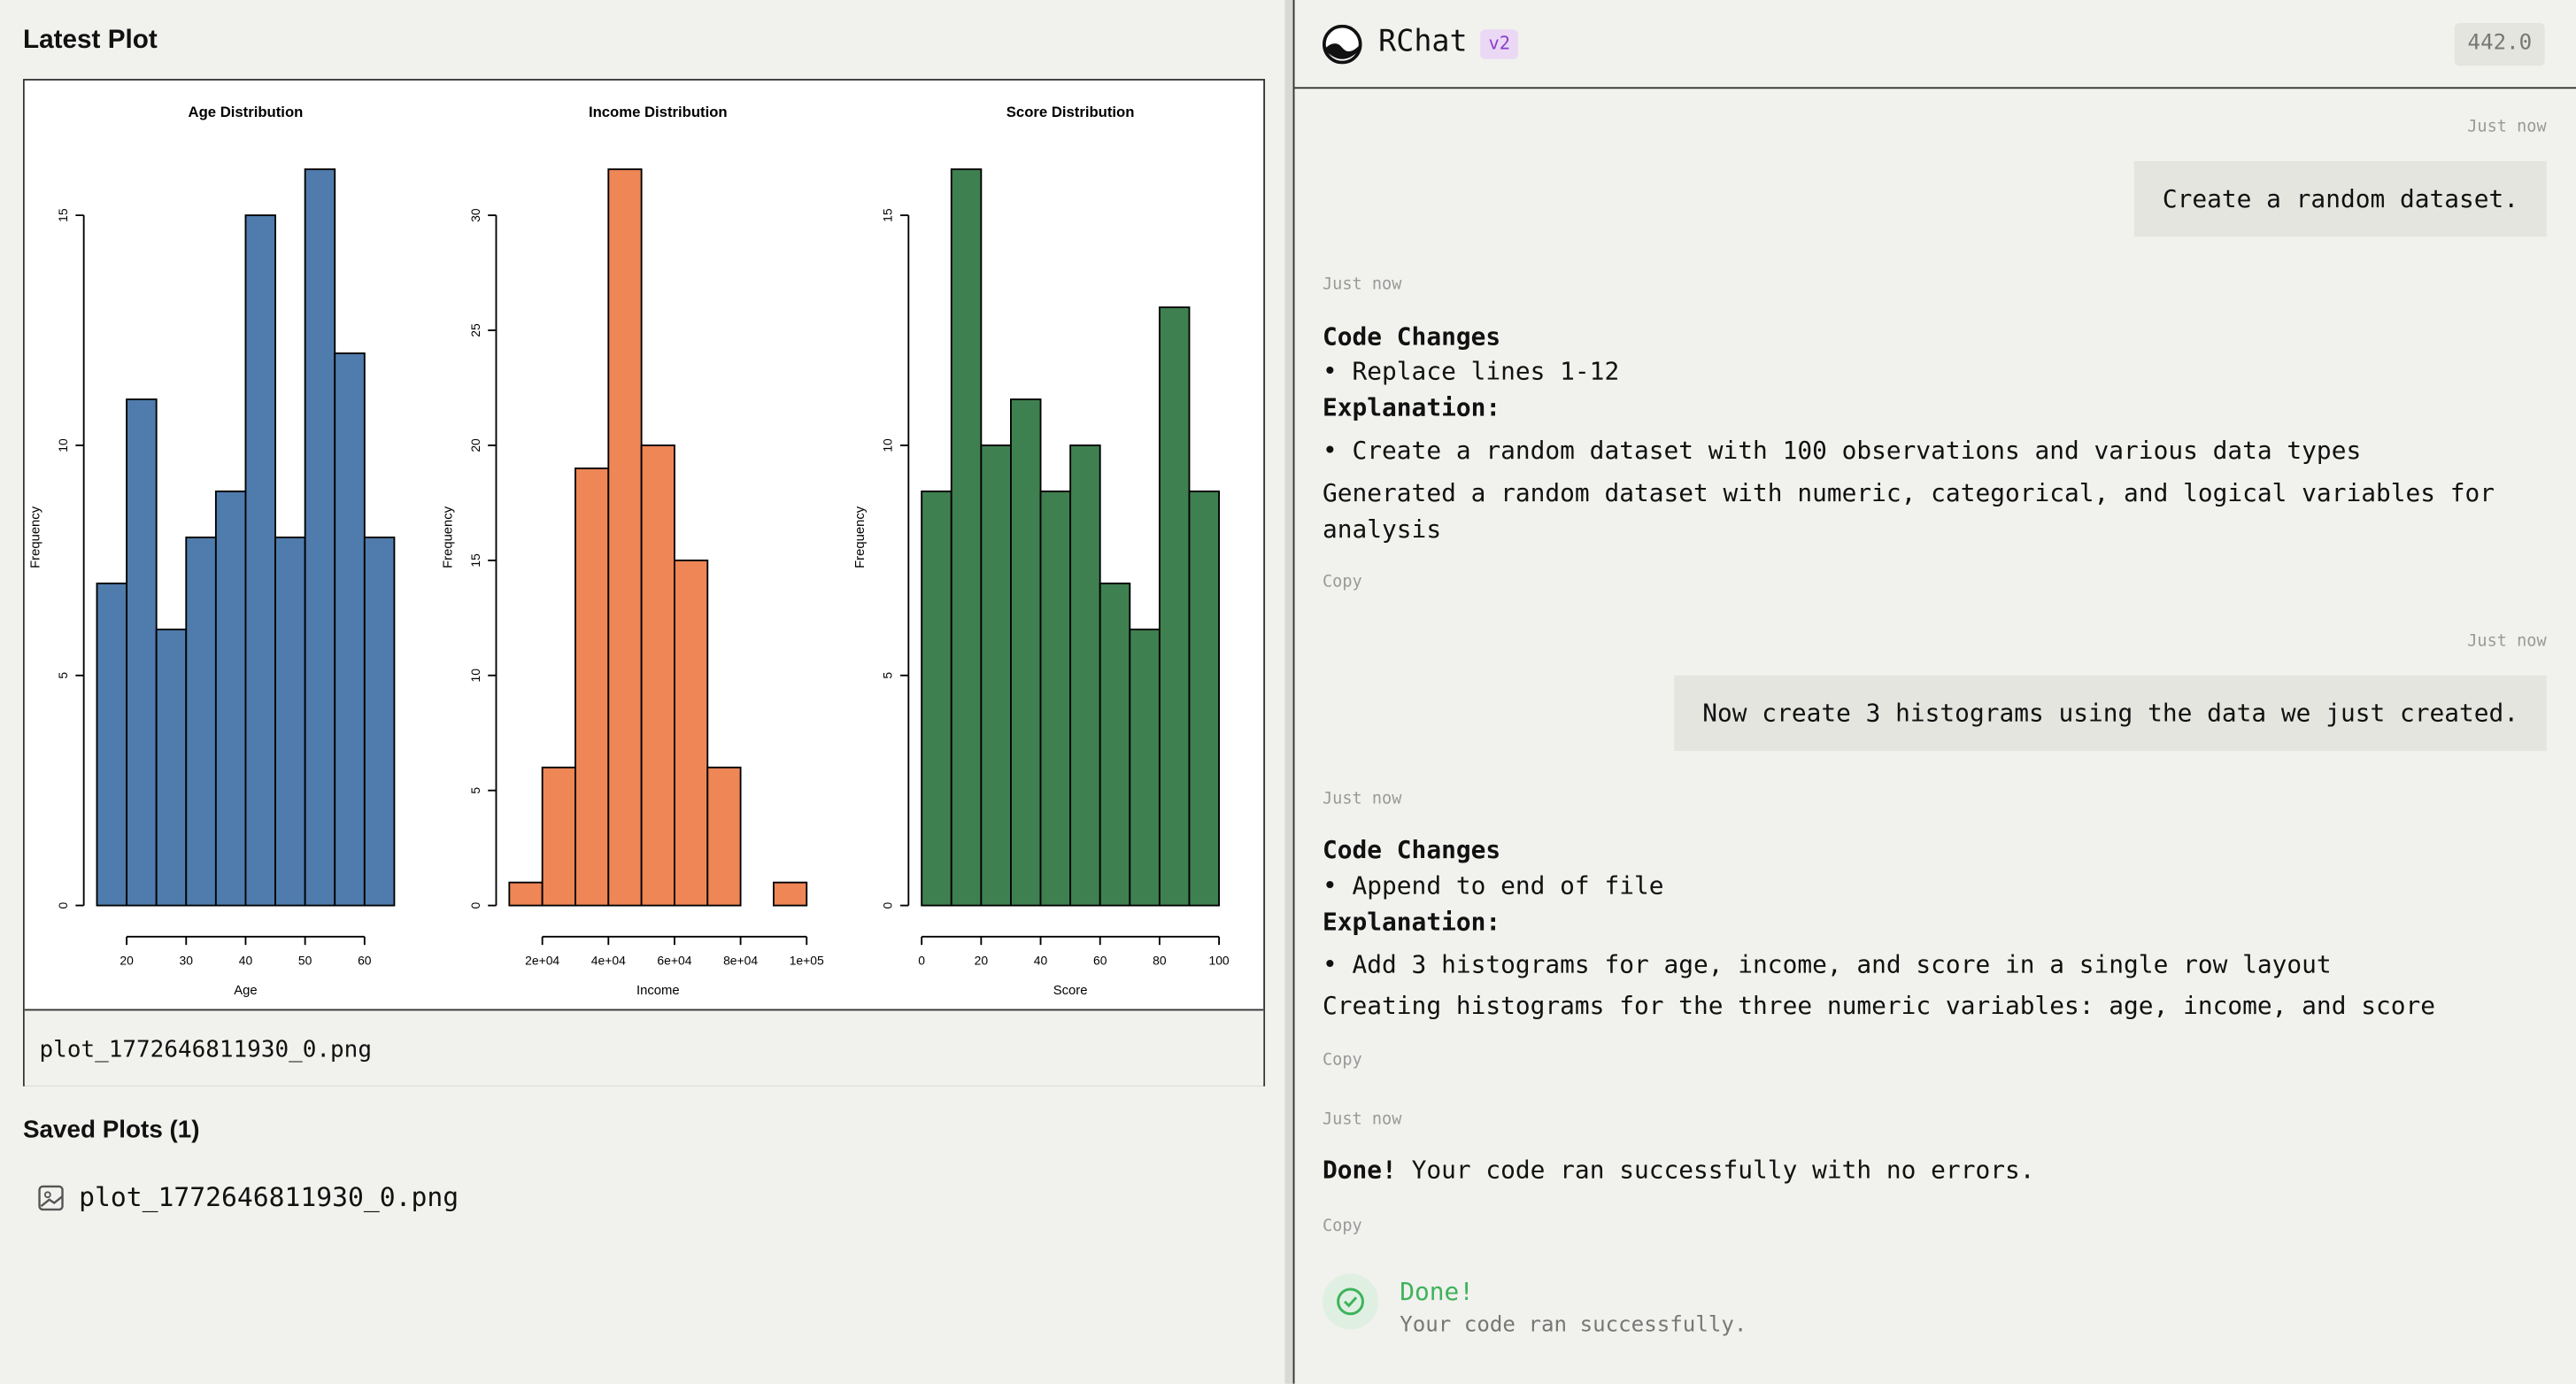  What do you see at coordinates (1486, 372) in the screenshot?
I see `code-item-text: Replace lines 1-12` at bounding box center [1486, 372].